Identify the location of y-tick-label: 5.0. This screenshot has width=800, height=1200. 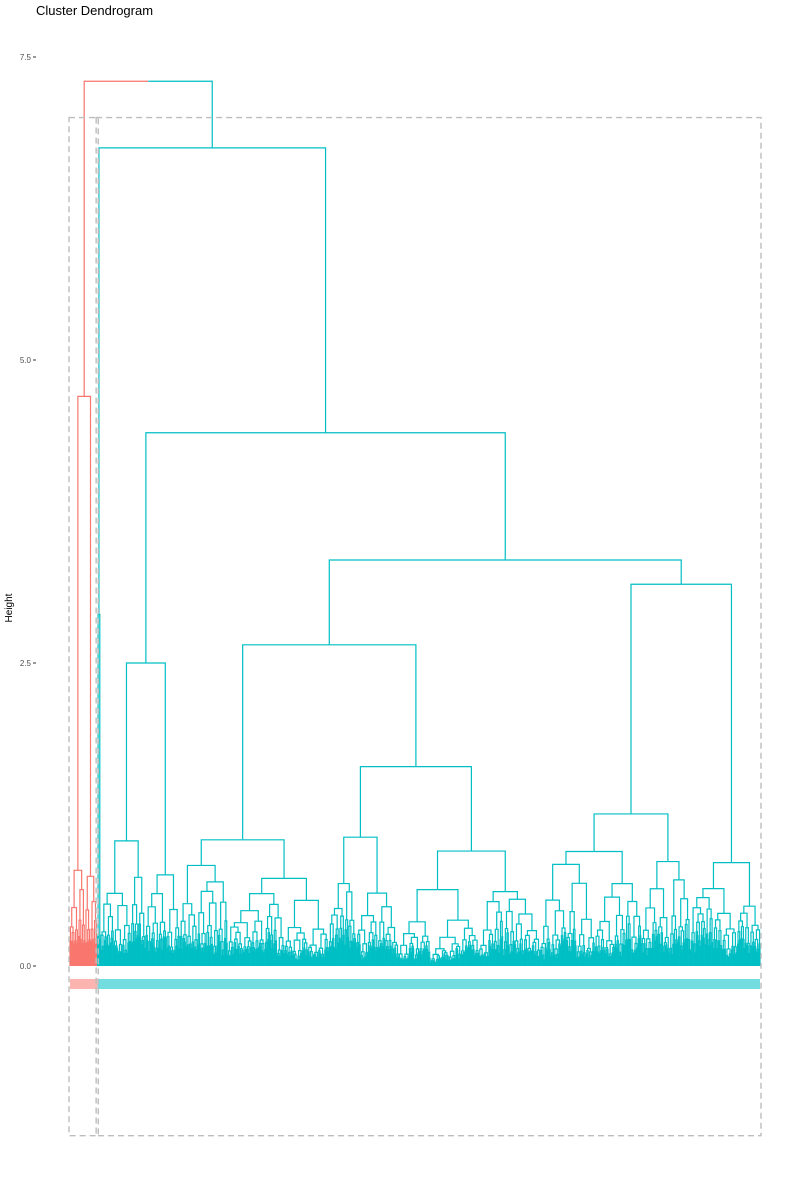
(26, 360).